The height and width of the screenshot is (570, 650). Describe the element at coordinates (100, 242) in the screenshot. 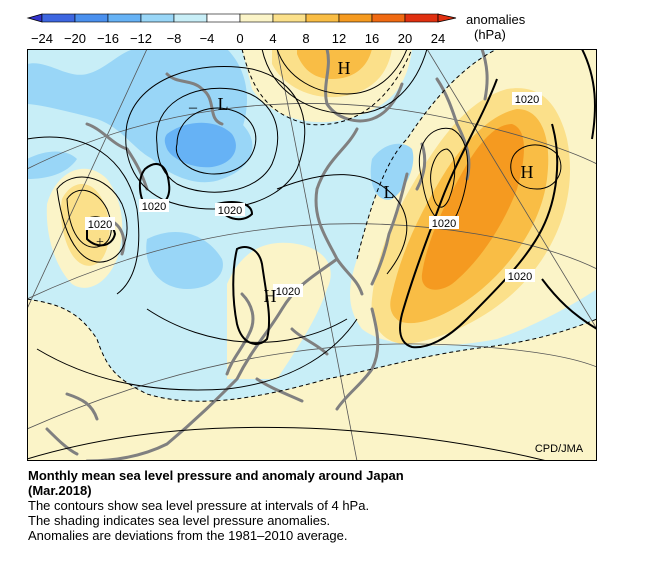

I see `plus-anomaly-marker: +` at that location.